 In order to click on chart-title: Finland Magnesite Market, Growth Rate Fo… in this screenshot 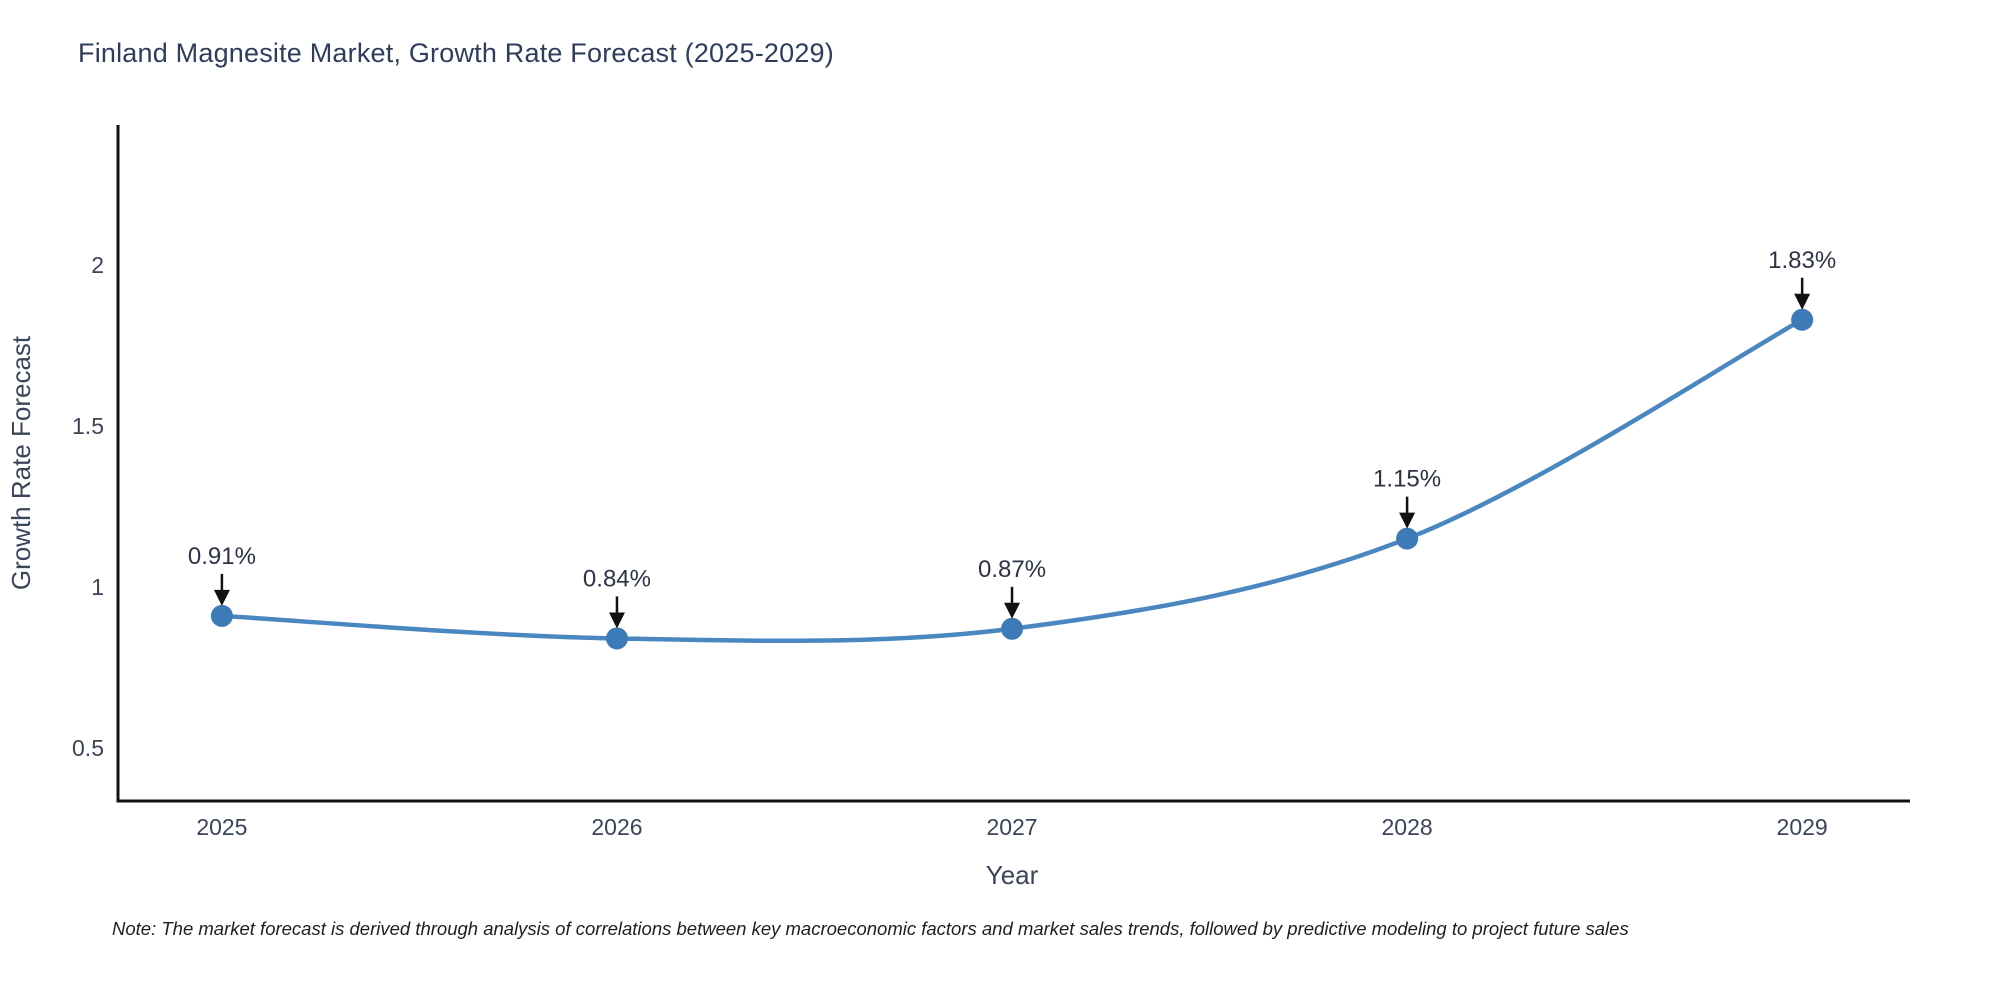, I will do `click(456, 53)`.